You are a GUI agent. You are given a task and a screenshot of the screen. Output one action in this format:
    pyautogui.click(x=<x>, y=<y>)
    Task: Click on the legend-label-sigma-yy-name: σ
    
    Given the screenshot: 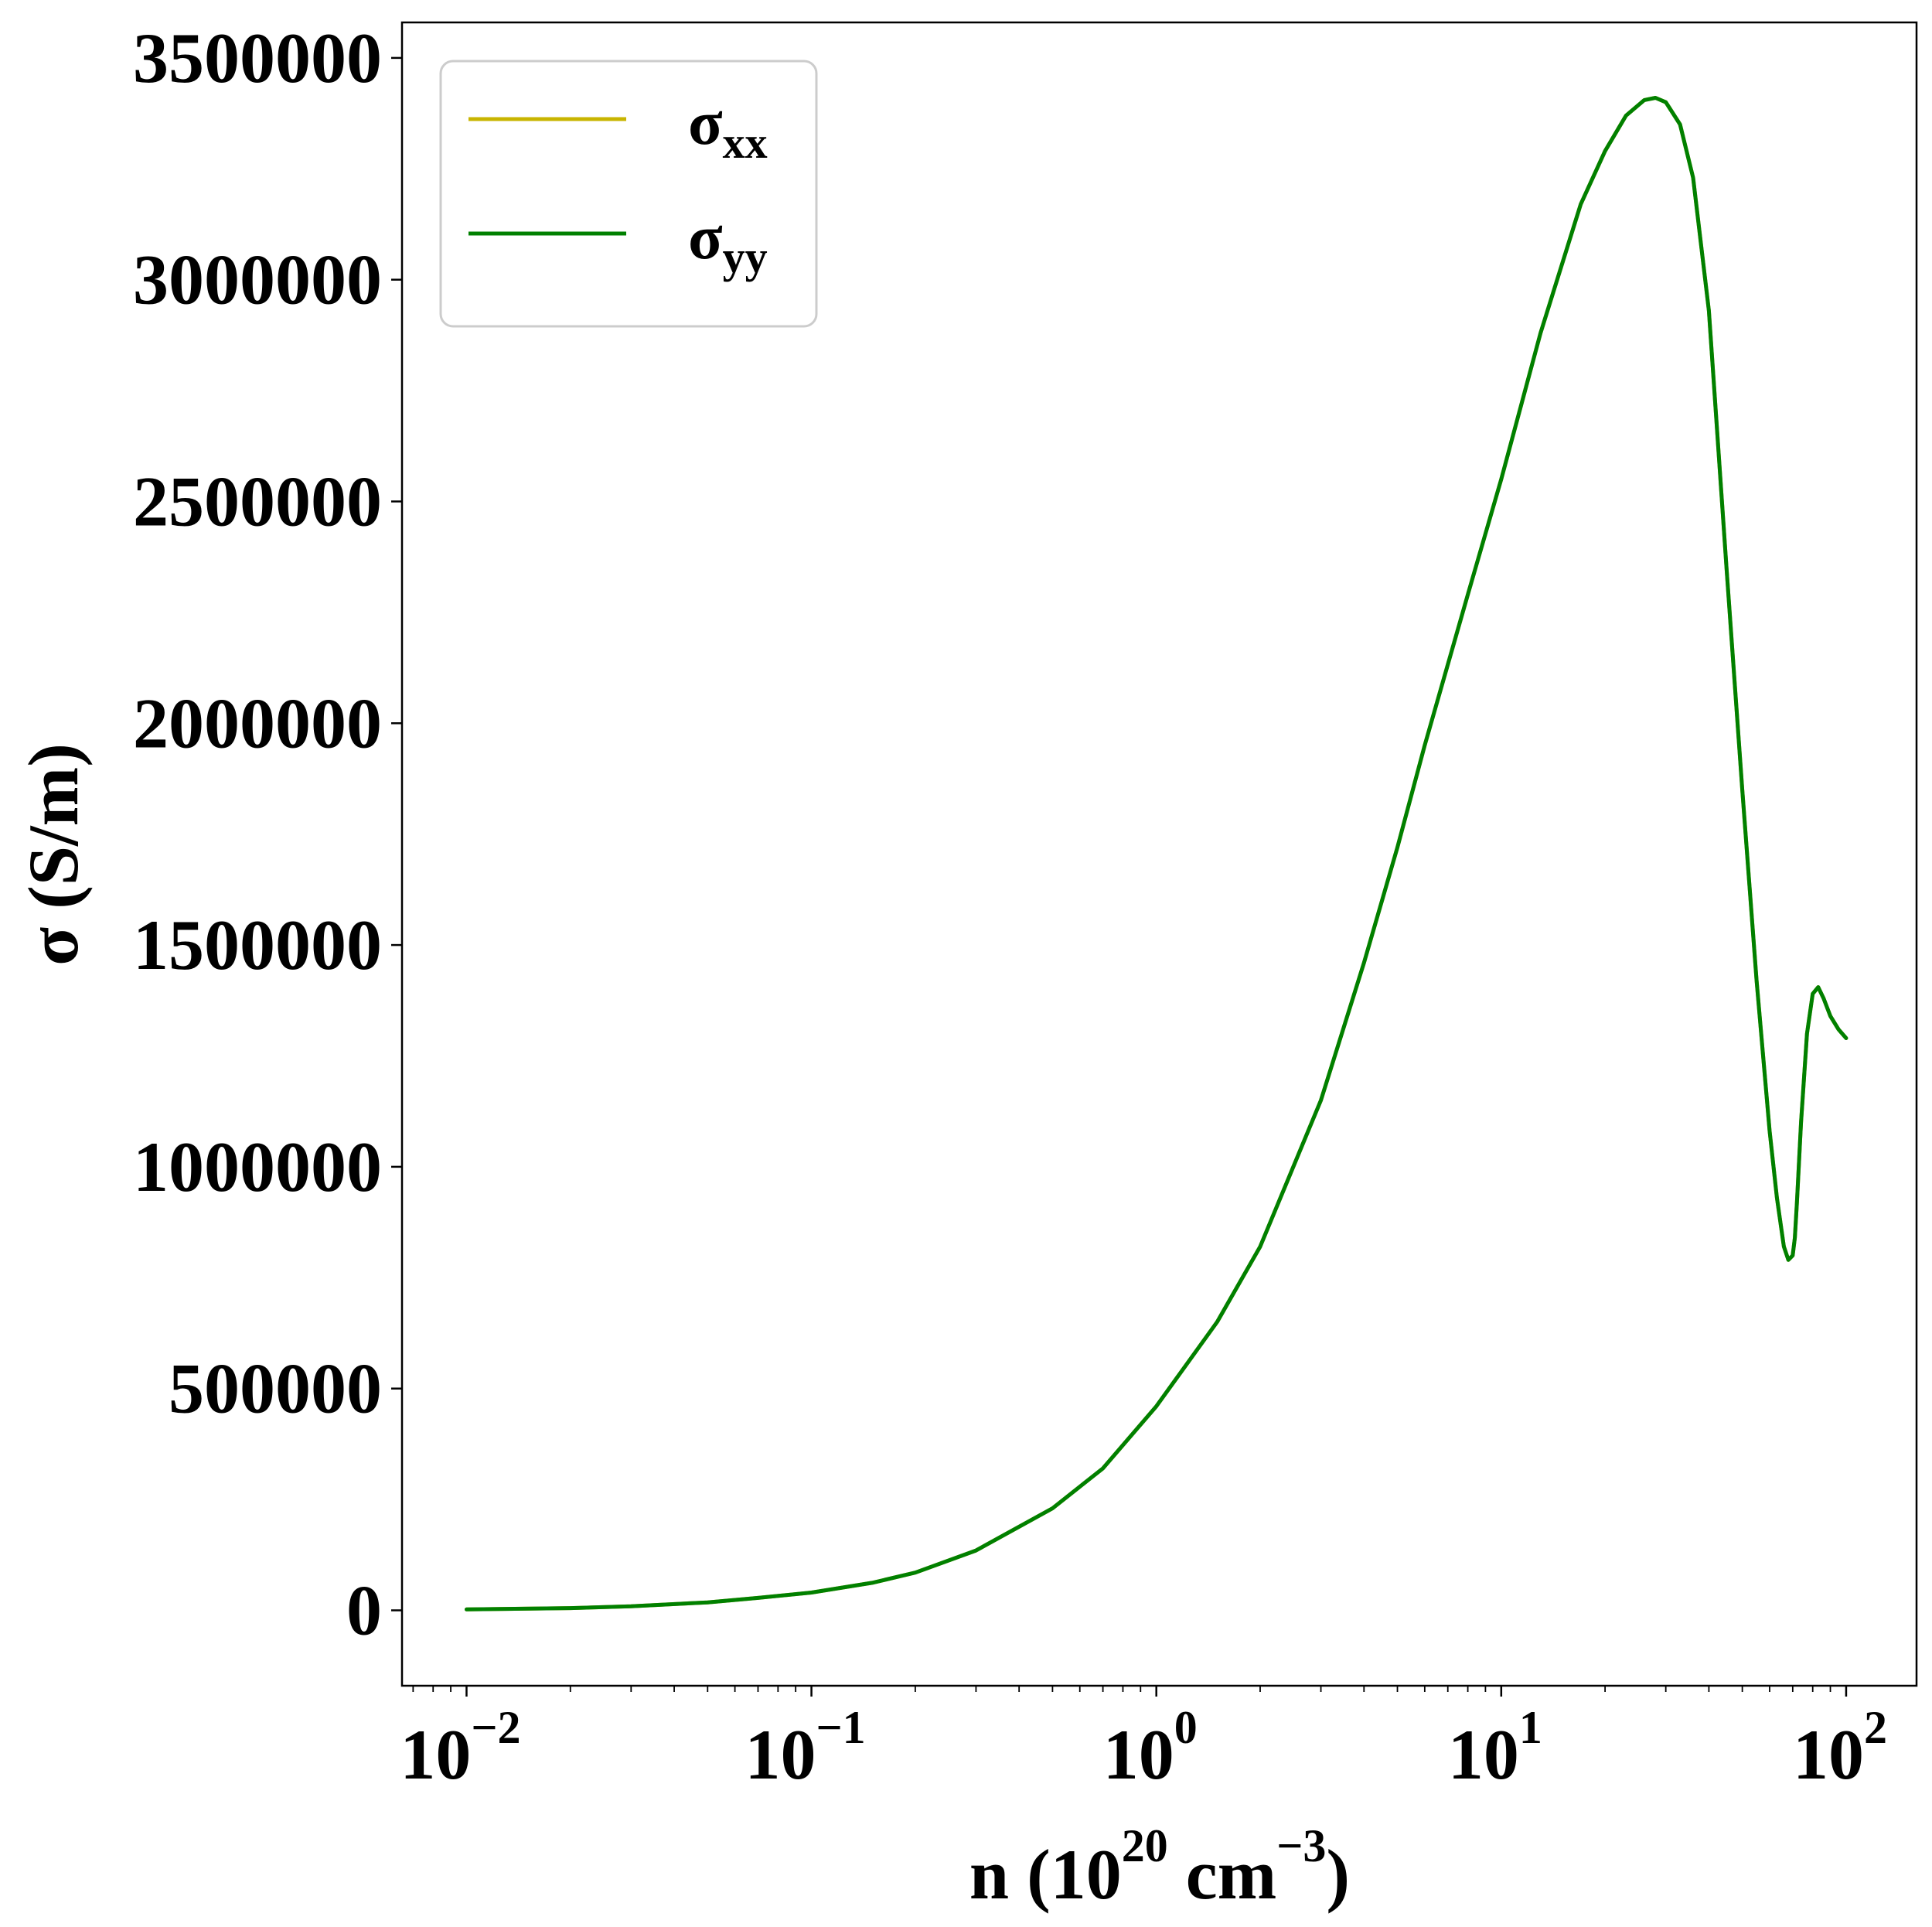 What is the action you would take?
    pyautogui.click(x=705, y=237)
    